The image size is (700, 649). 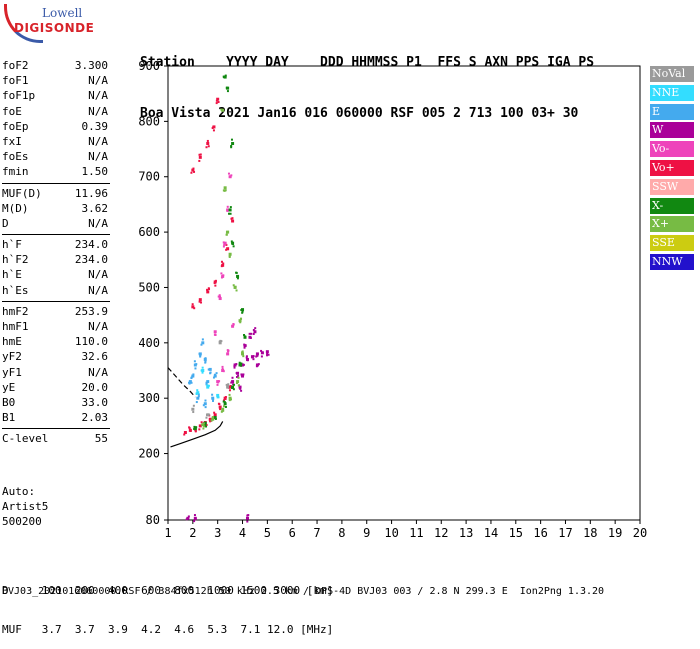 I want to click on y-tick-label: 800, so click(x=149, y=121).